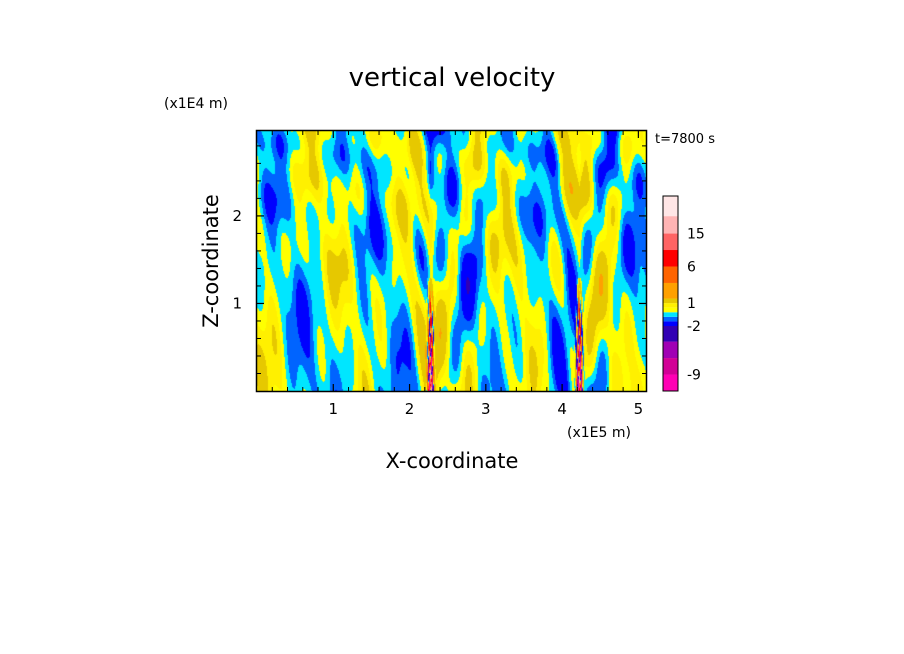 The image size is (904, 654). I want to click on time-label: t=7800 s, so click(685, 139).